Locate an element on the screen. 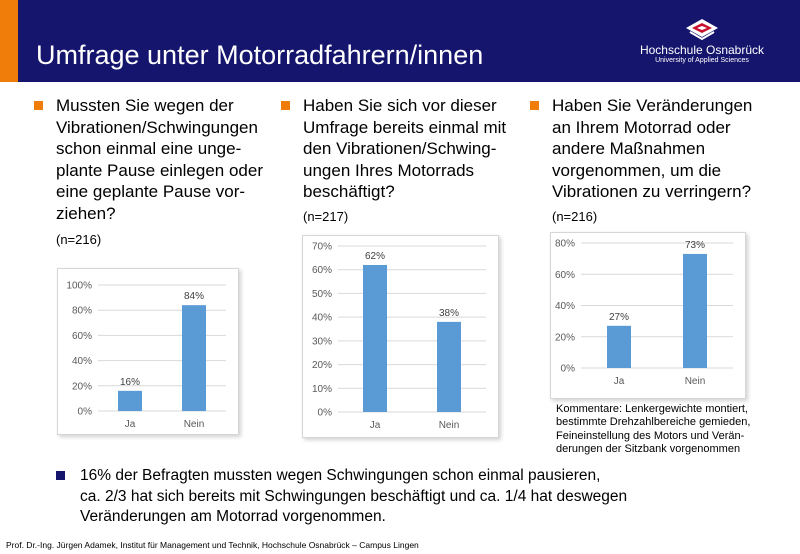  y-tick-label: 10% is located at coordinates (322, 389).